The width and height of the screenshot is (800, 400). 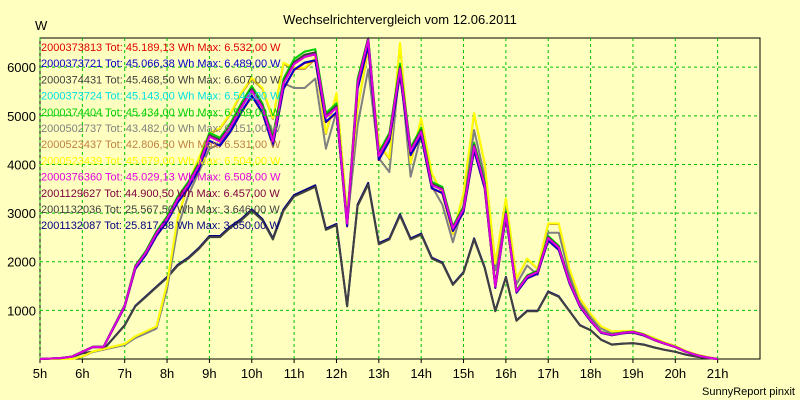 What do you see at coordinates (124, 373) in the screenshot?
I see `x-tick-label: 7h` at bounding box center [124, 373].